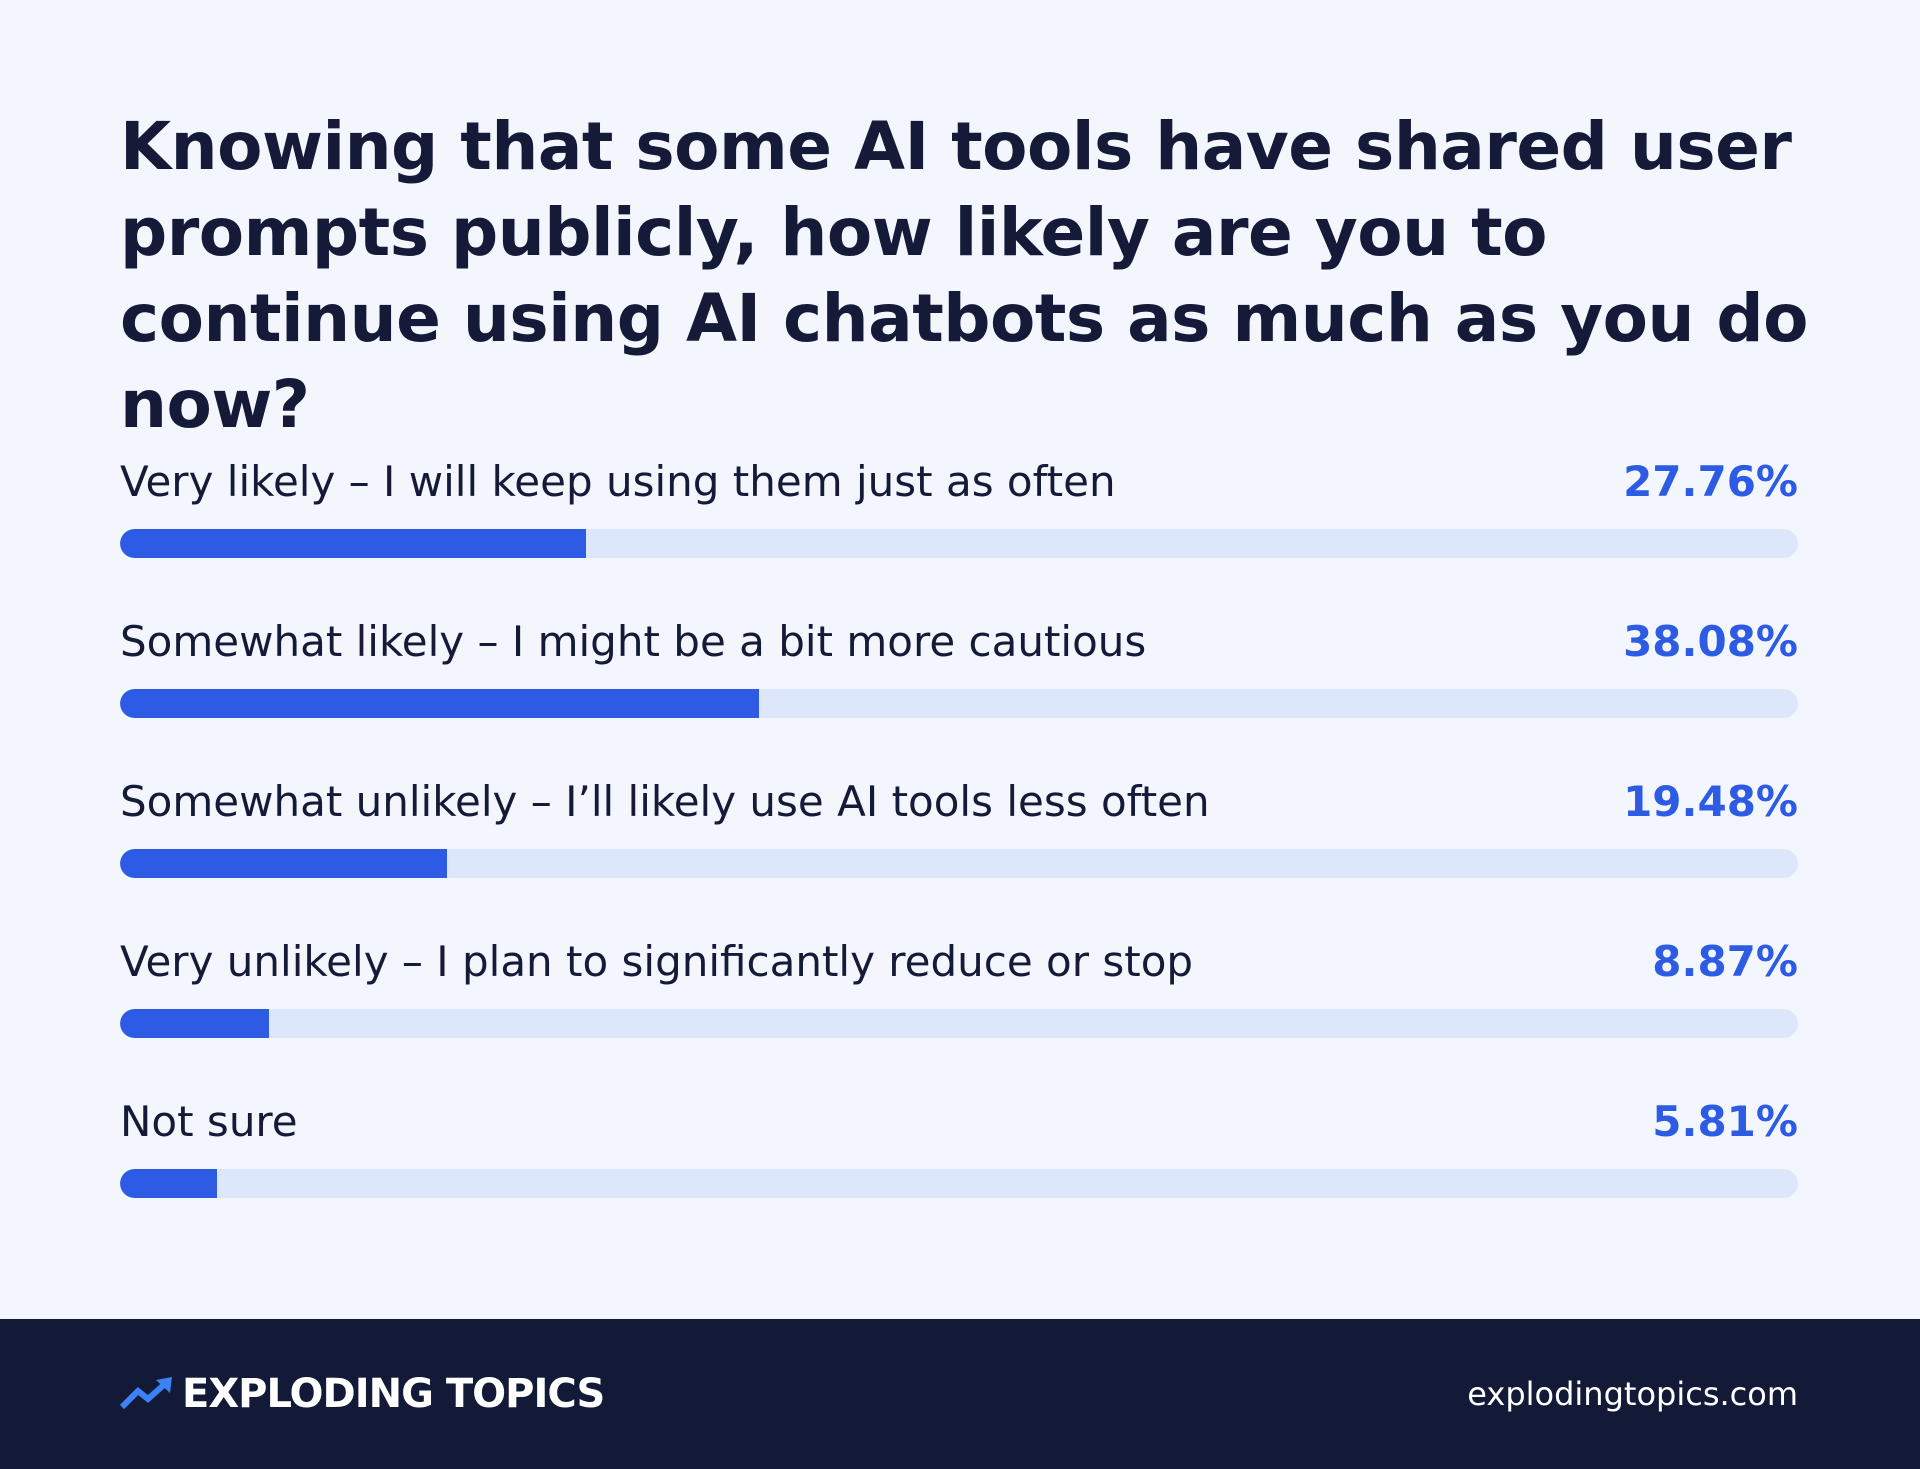 The height and width of the screenshot is (1469, 1920). What do you see at coordinates (393, 1394) in the screenshot?
I see `brand: EXPLODING TOPICS` at bounding box center [393, 1394].